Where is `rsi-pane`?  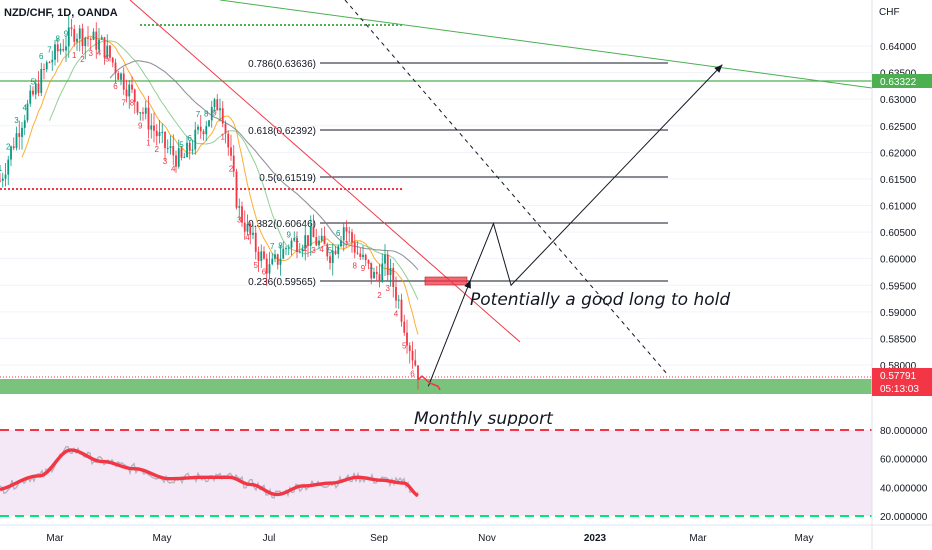
rsi-pane is located at coordinates (436, 473).